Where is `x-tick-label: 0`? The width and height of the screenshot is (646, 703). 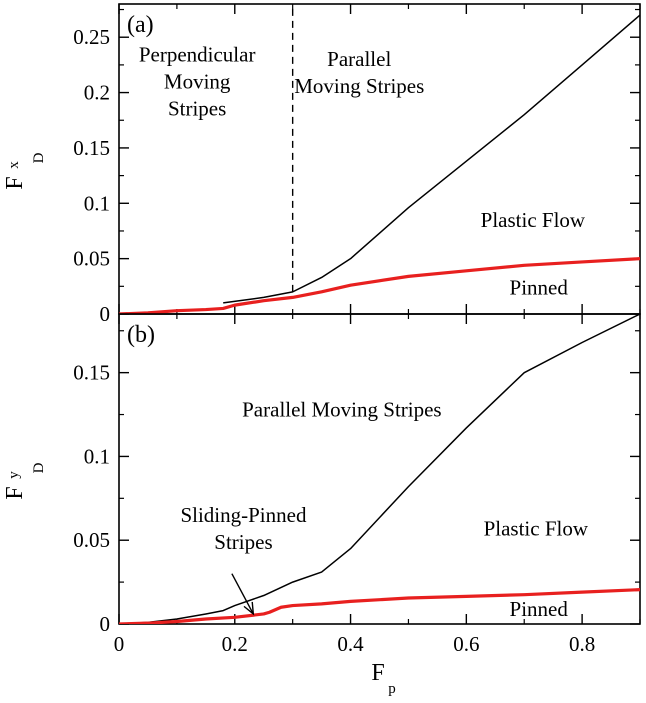 x-tick-label: 0 is located at coordinates (119, 644).